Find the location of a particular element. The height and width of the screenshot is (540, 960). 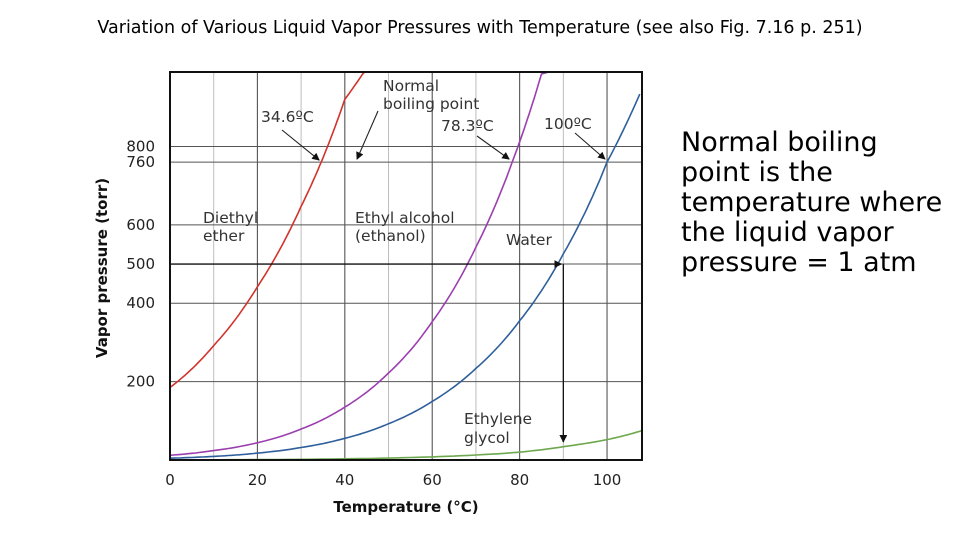

y-tick-label: 500 is located at coordinates (140, 264).